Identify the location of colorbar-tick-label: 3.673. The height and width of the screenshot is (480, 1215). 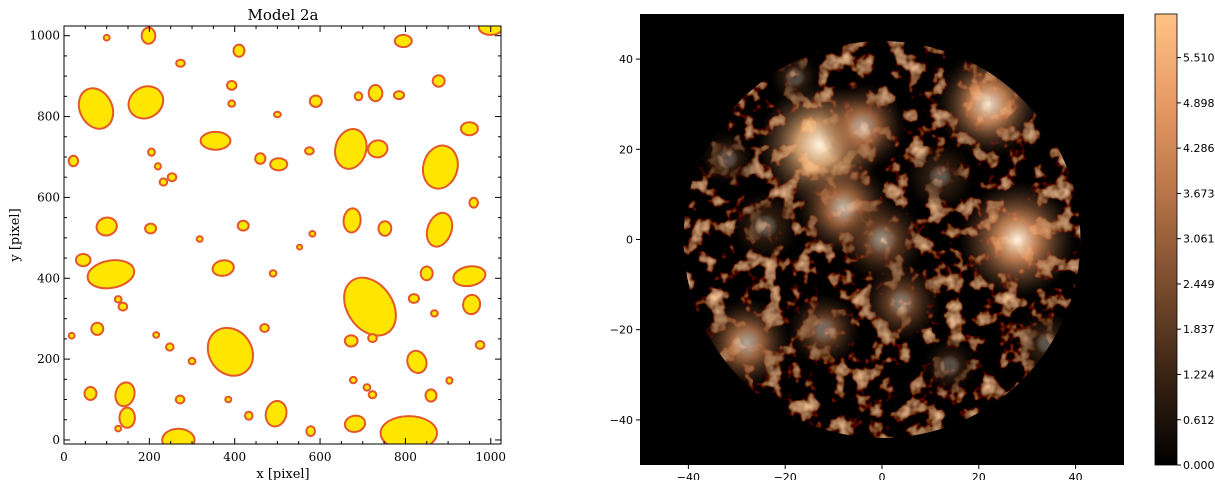
(1199, 193).